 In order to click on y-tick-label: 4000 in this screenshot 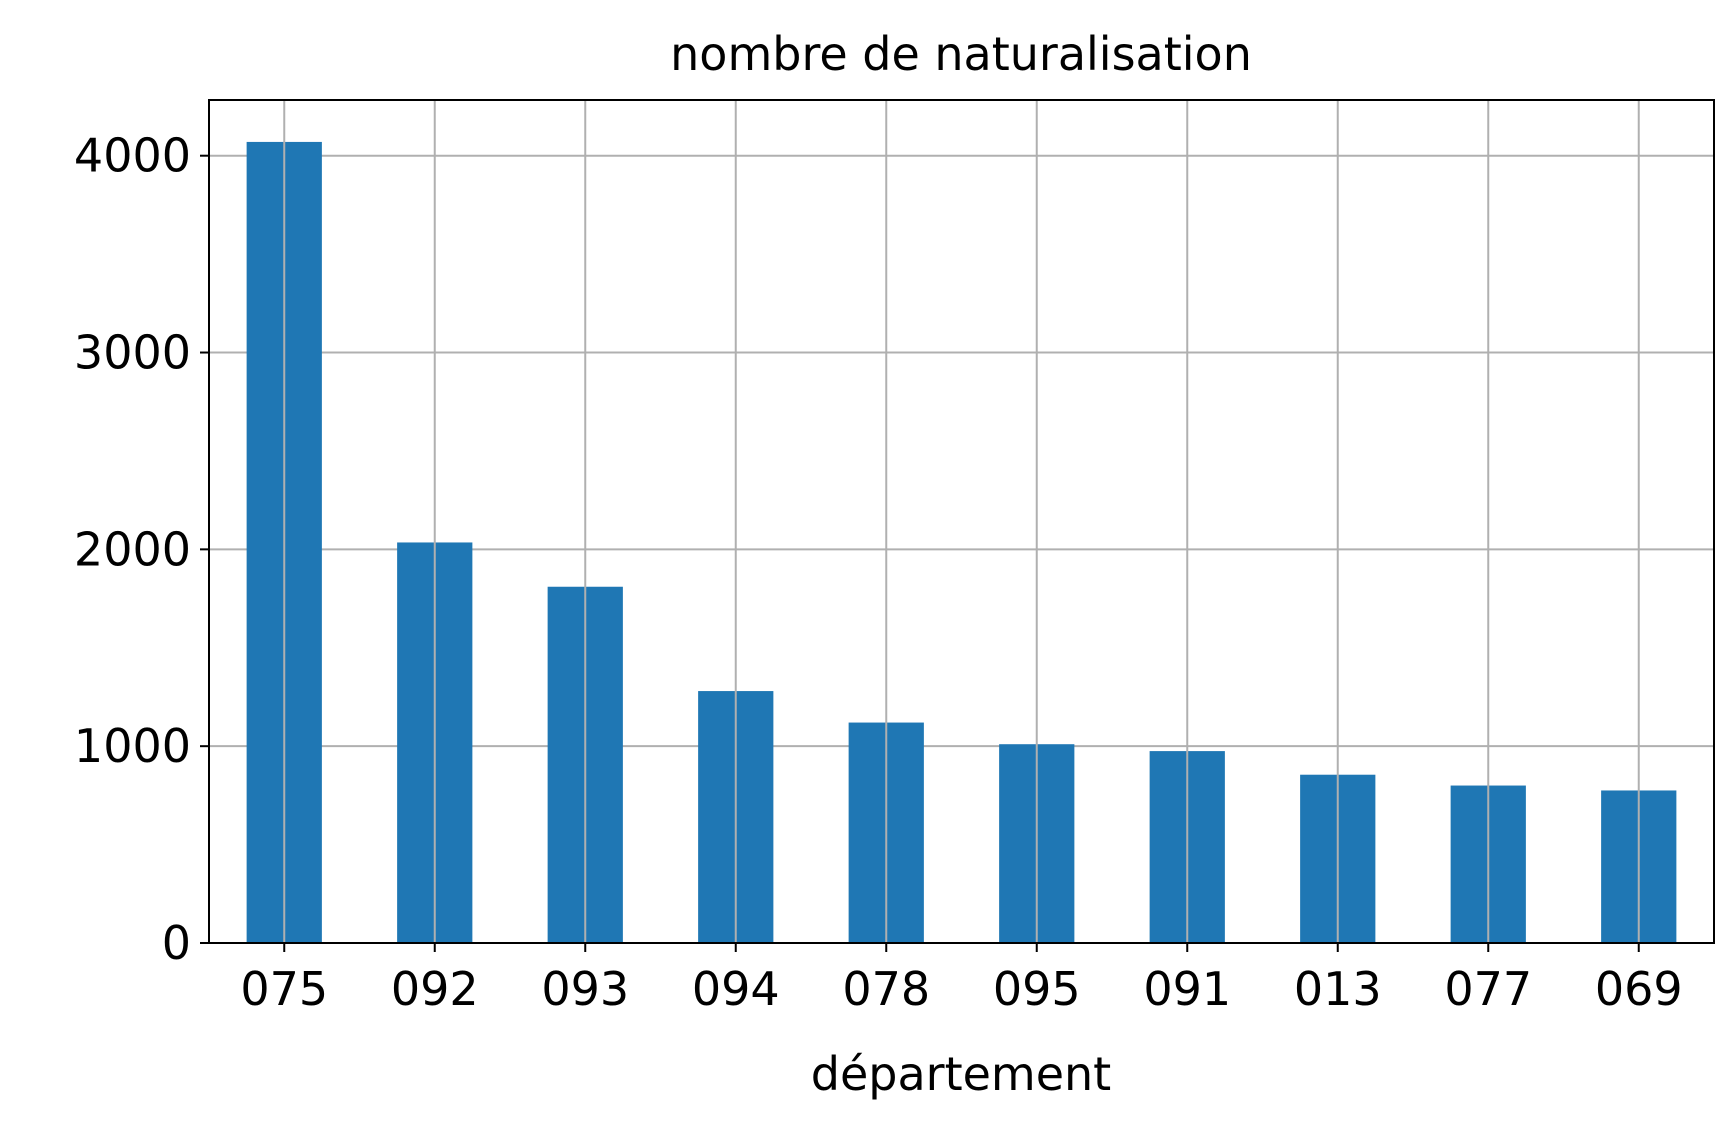, I will do `click(132, 156)`.